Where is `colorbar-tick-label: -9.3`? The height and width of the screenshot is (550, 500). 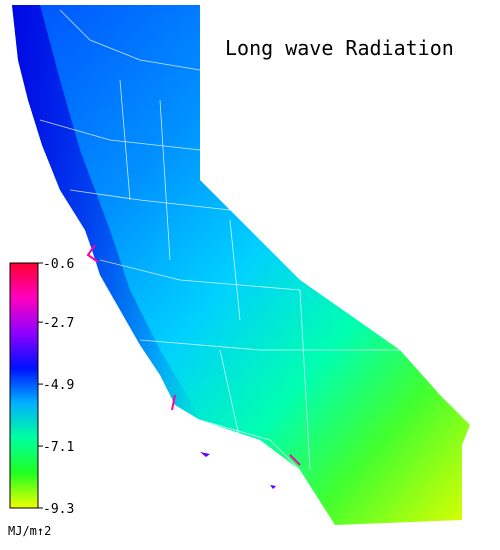 colorbar-tick-label: -9.3 is located at coordinates (58, 509).